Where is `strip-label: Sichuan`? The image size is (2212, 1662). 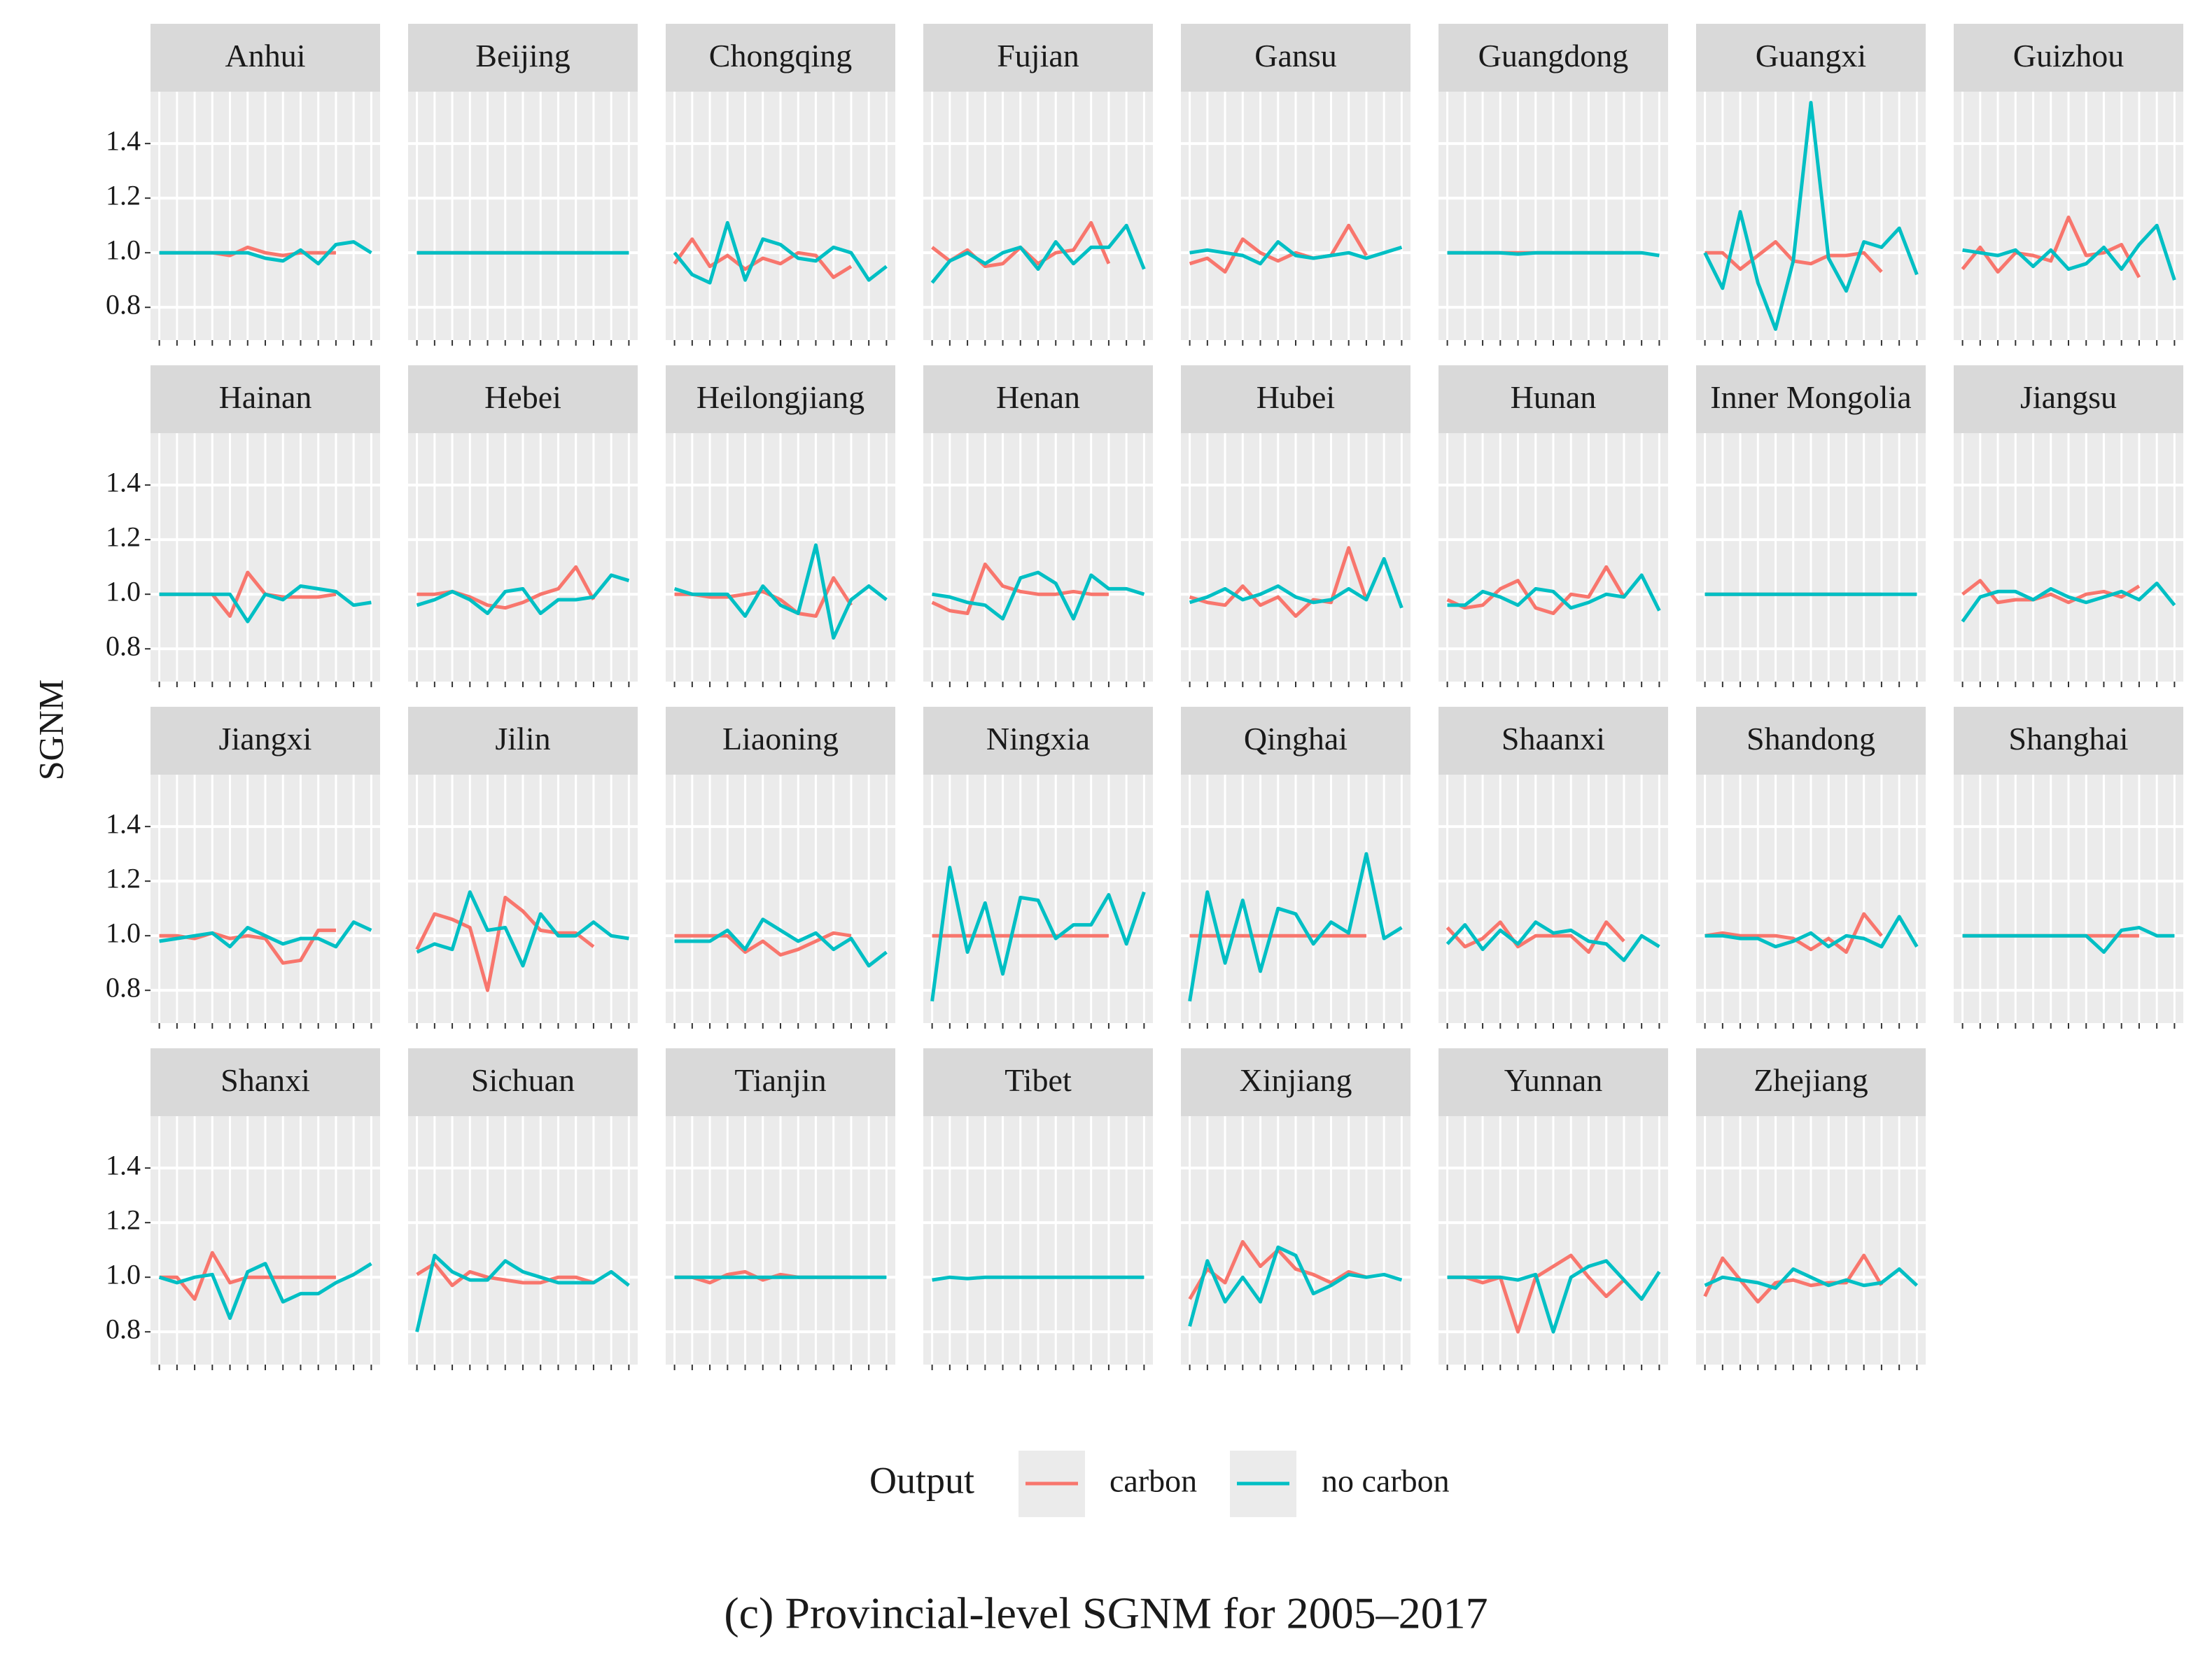
strip-label: Sichuan is located at coordinates (523, 1080).